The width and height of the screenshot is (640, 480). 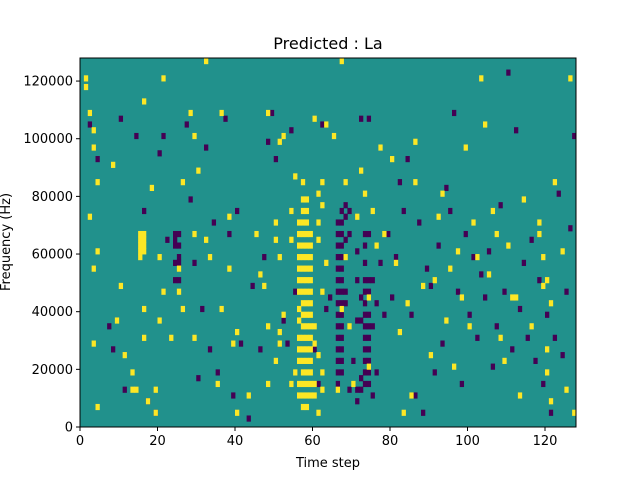 What do you see at coordinates (7, 242) in the screenshot?
I see `y-axis-label: Frequency (Hz)` at bounding box center [7, 242].